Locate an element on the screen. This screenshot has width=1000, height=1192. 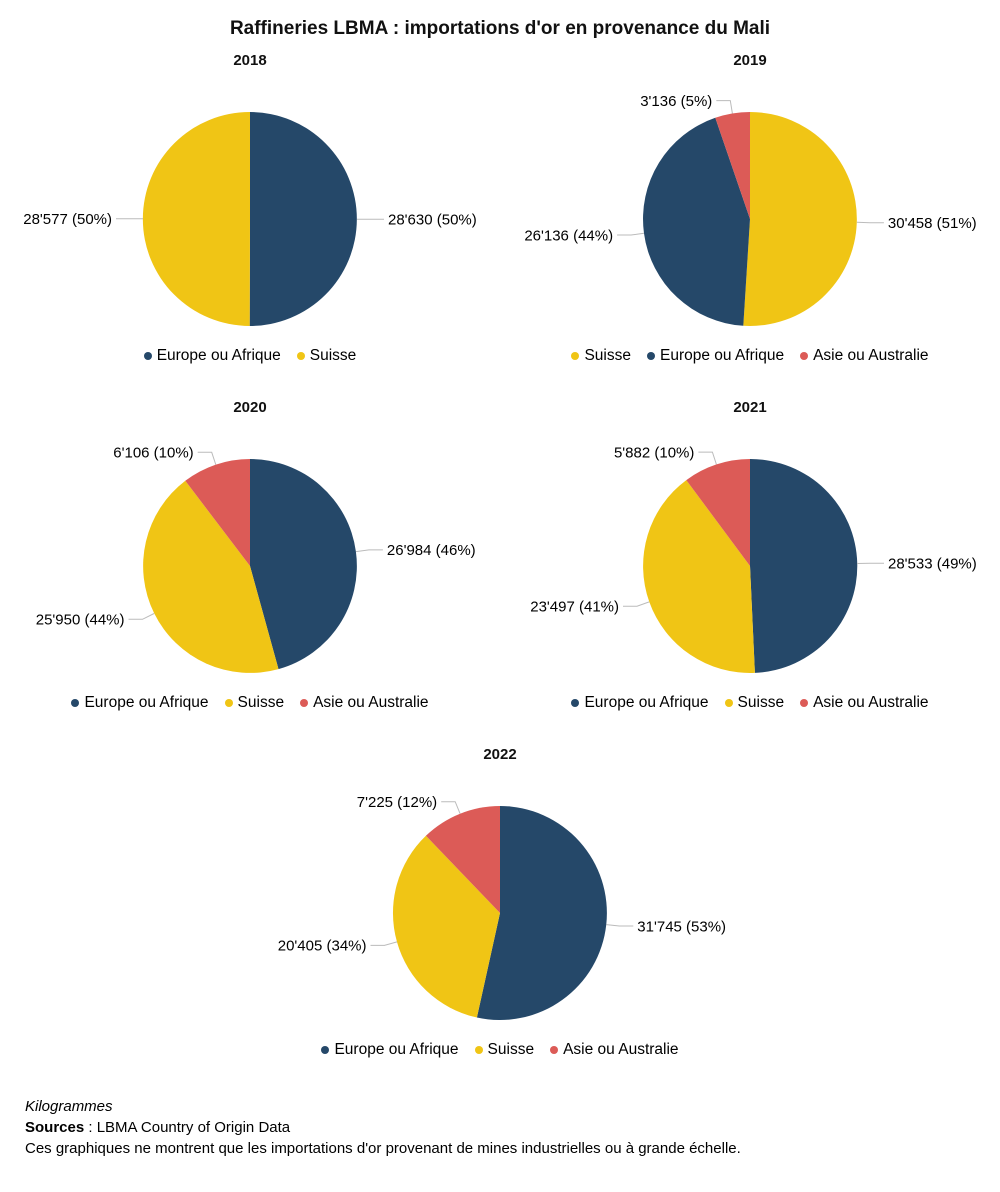
pie-plot-area: 31'745 (53%) 20'405 (34%) 7'225 (12%) is located at coordinates (502, 907).